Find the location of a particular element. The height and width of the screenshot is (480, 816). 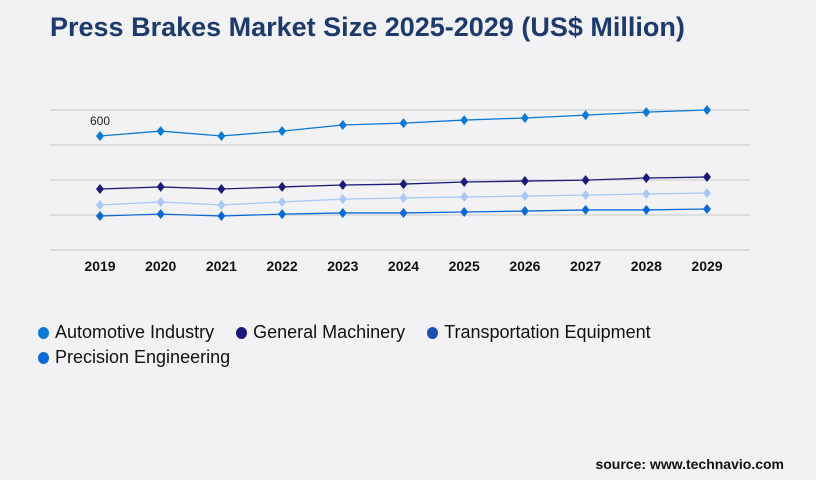

legend-item: Transportation Equipment is located at coordinates (539, 332).